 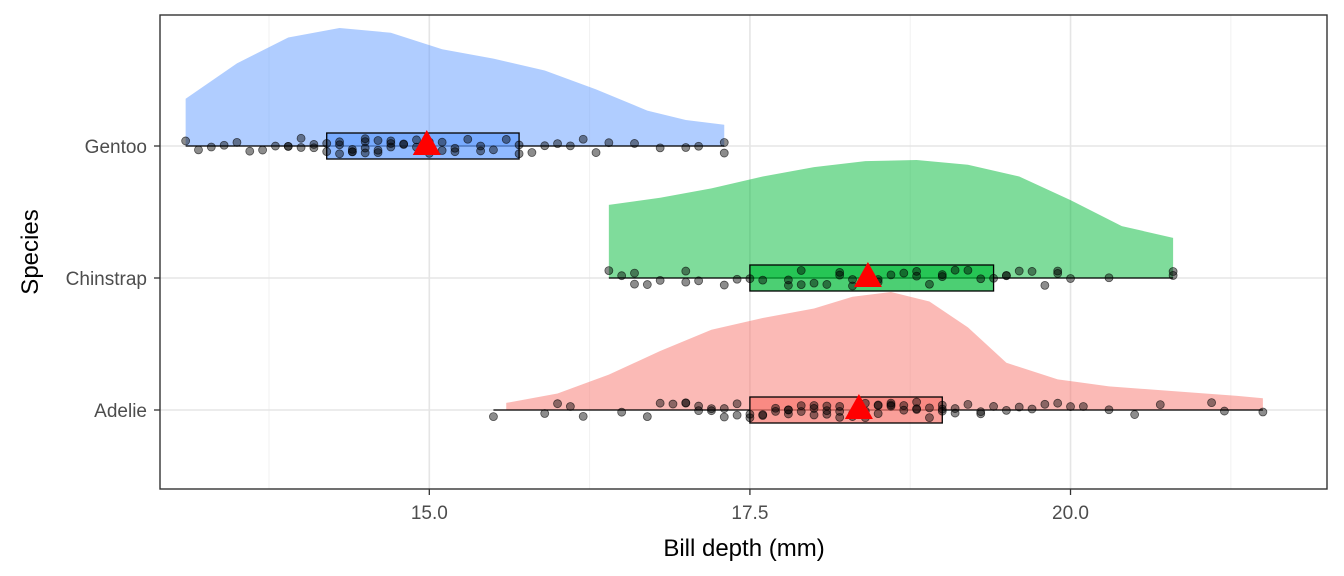 I want to click on density-cloud, so click(x=891, y=219).